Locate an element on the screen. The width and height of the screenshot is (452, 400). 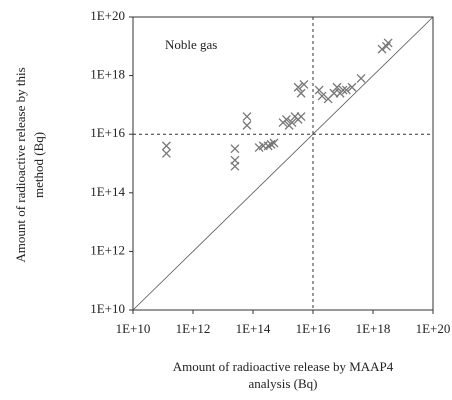
x-tick-label: 1E+10 is located at coordinates (133, 328).